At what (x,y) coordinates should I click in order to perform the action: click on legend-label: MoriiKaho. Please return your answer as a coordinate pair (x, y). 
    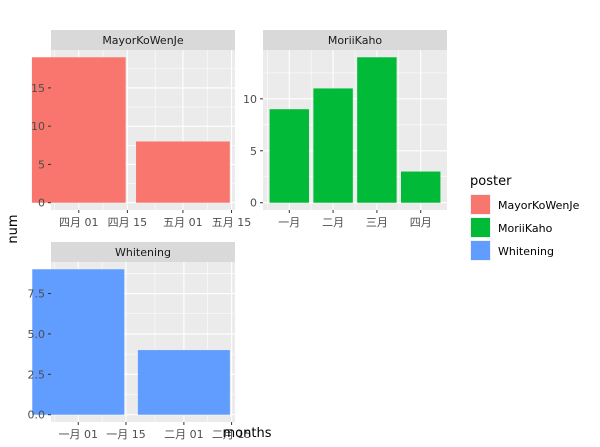
    Looking at the image, I should click on (525, 228).